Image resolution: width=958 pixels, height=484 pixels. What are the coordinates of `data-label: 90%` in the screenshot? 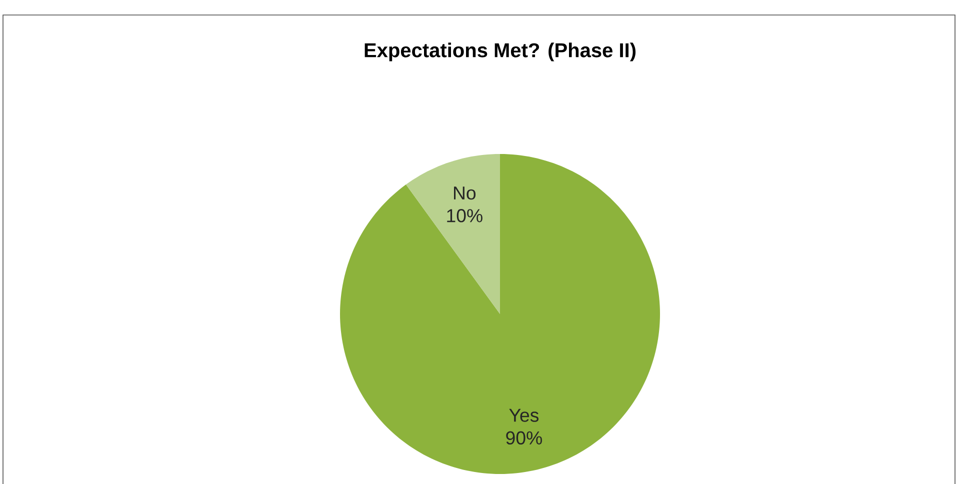 It's located at (524, 437).